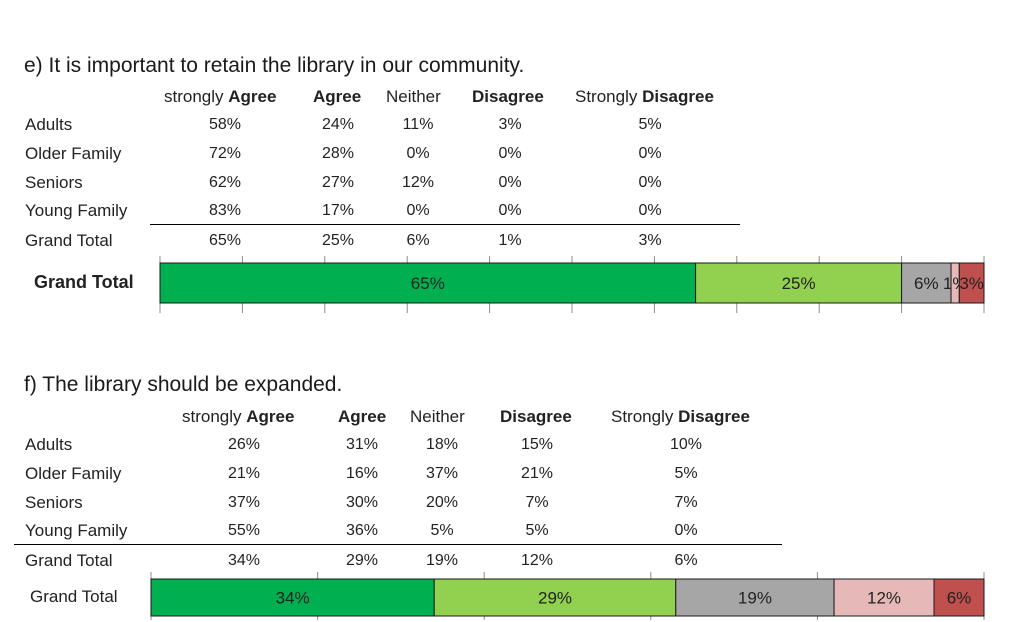 This screenshot has height=622, width=1020. Describe the element at coordinates (362, 502) in the screenshot. I see `table-cell: 30%` at that location.